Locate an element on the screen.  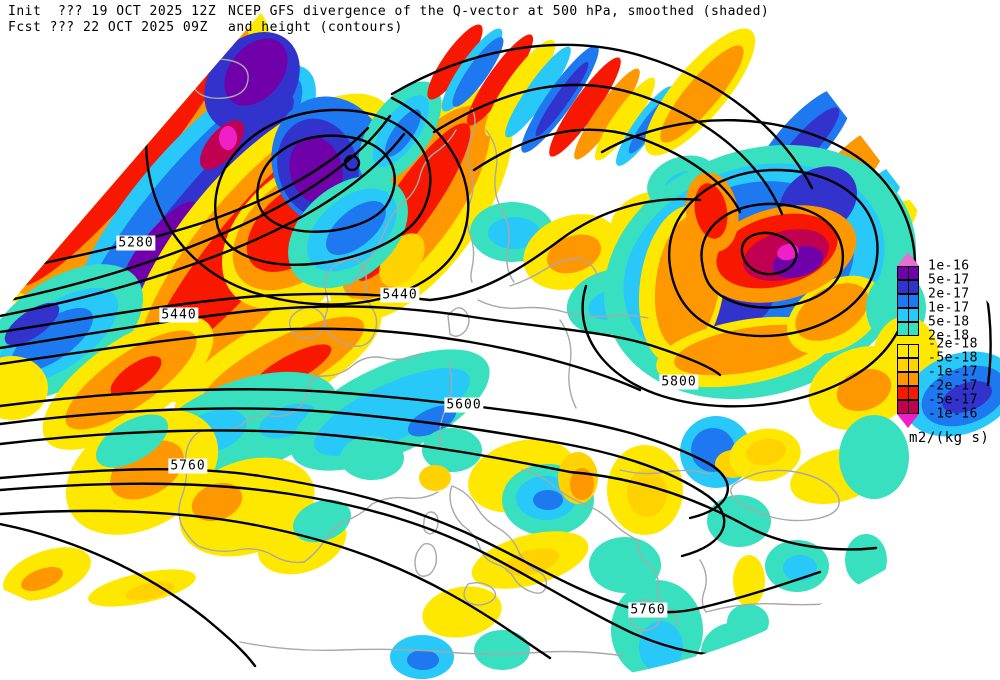
colorbar-tick-label: -1e-17 is located at coordinates (953, 372).